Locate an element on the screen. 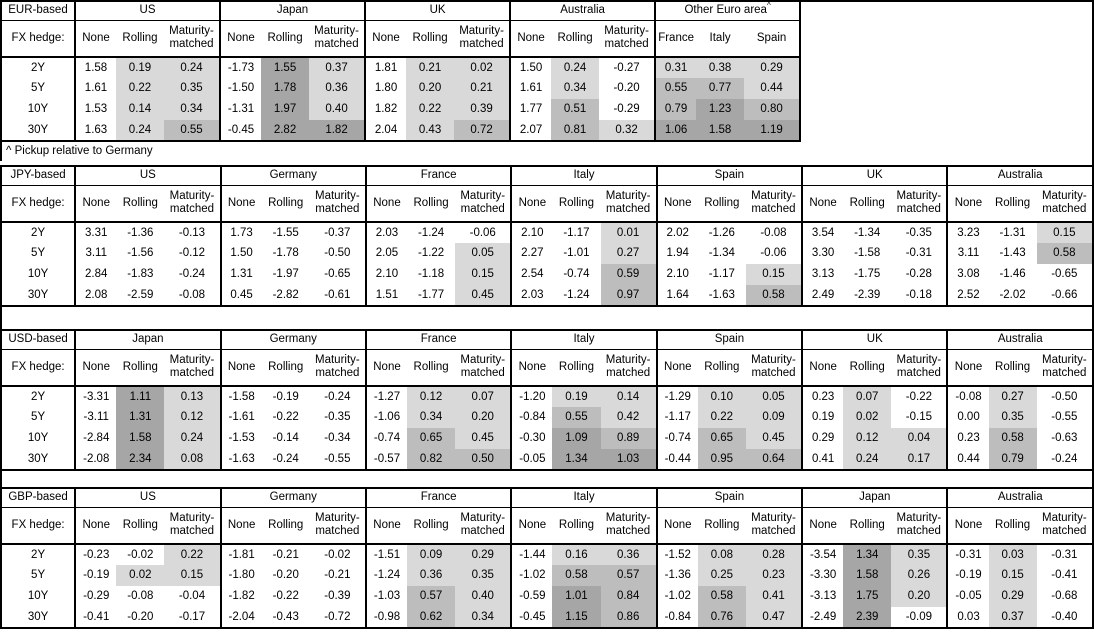  value-cell: 0.15 is located at coordinates (192, 575).